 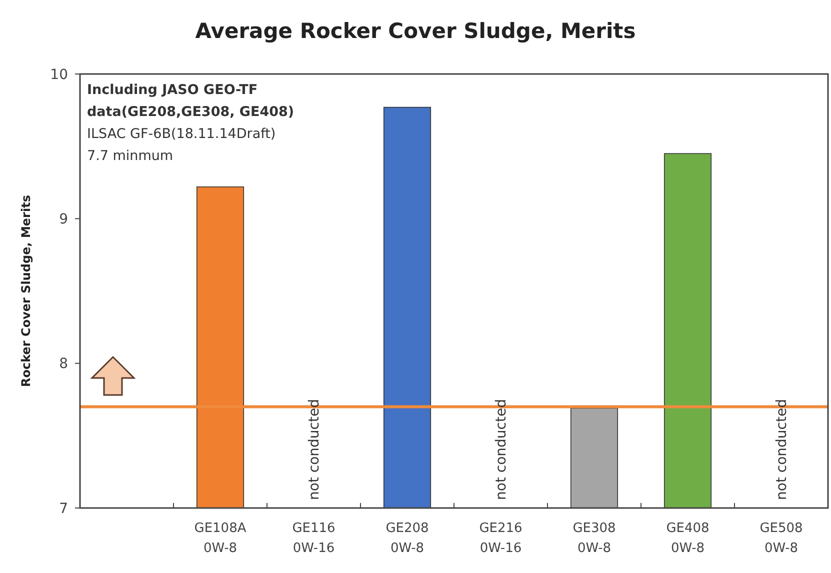 I want to click on x-tick-label: GE408 0W-8, so click(x=688, y=538).